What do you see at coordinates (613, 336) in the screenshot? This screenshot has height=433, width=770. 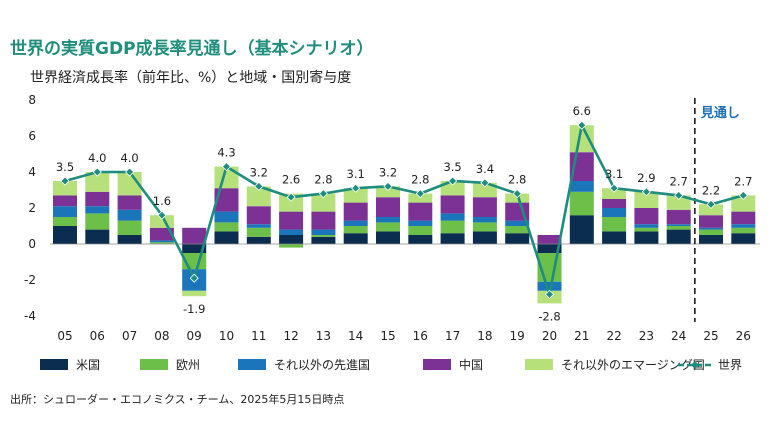 I see `x-tick-label: 22` at bounding box center [613, 336].